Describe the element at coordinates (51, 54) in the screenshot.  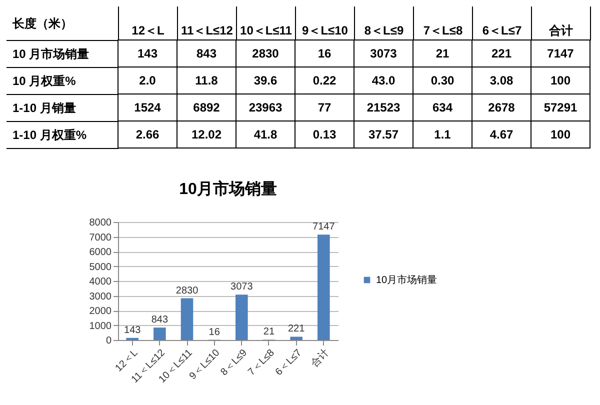
I see `y-tick-label: 10 月市场销量` at that location.